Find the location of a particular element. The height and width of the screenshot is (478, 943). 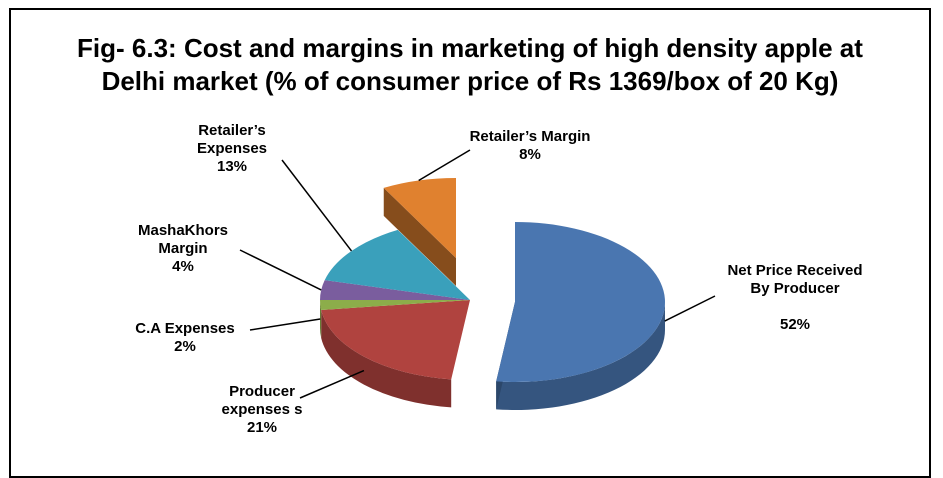

slice-value-label: 52% is located at coordinates (795, 324).